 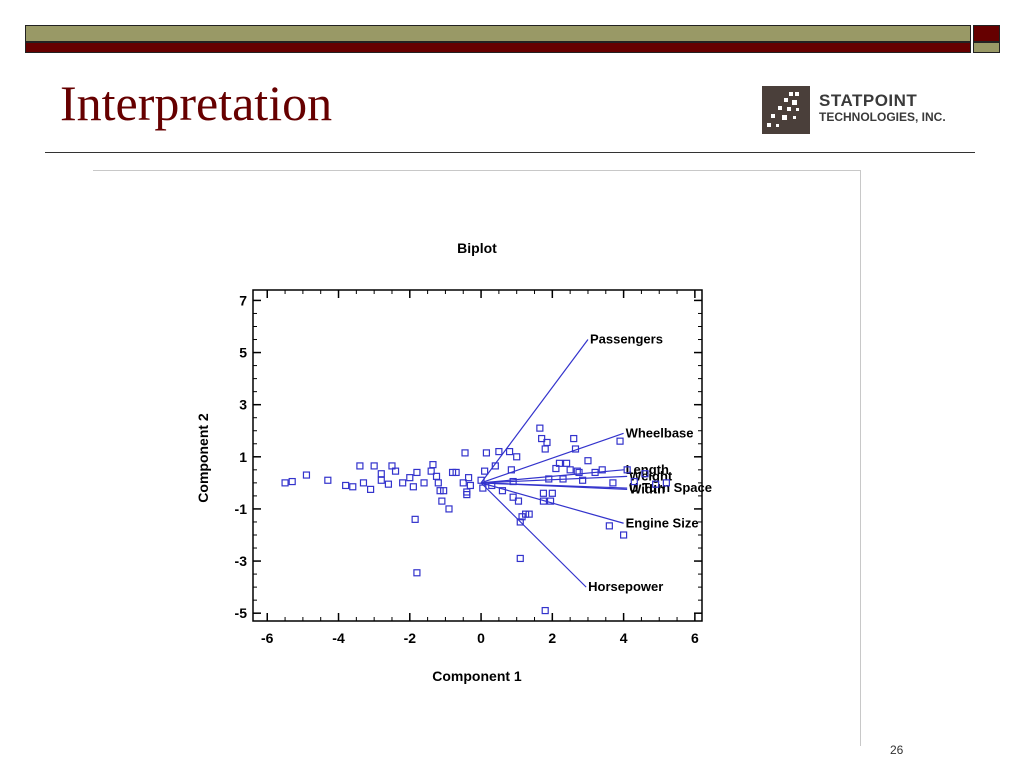 What do you see at coordinates (267, 638) in the screenshot?
I see `x-tick-label: -6` at bounding box center [267, 638].